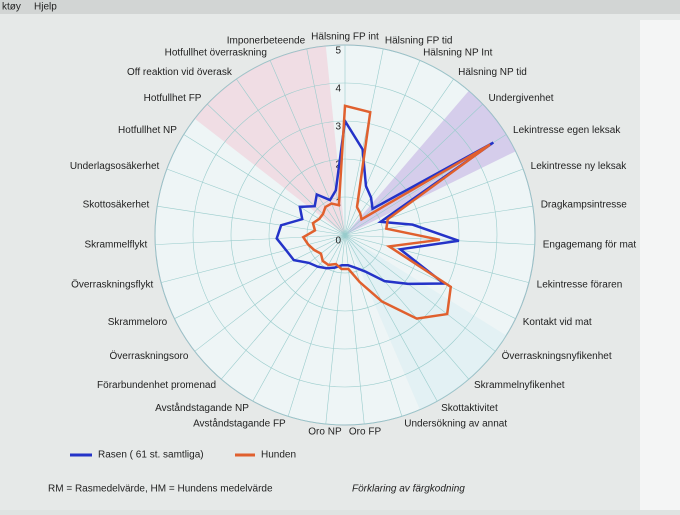 This screenshot has width=680, height=515. I want to click on r-tick-label: 4, so click(338, 89).